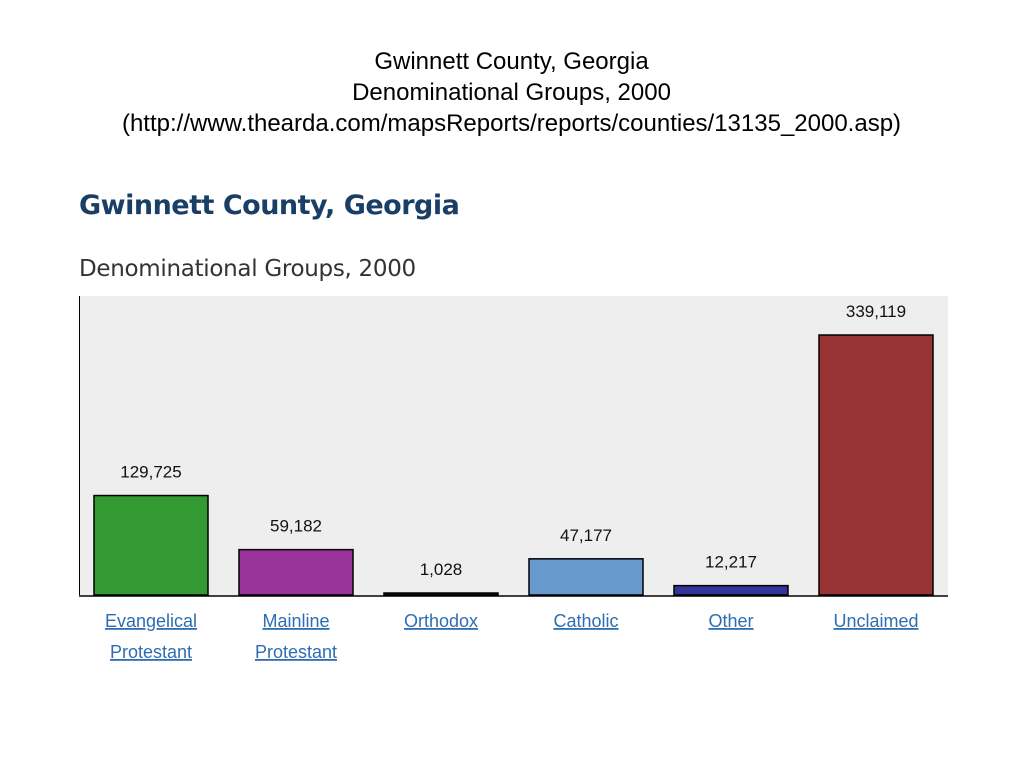 The width and height of the screenshot is (1023, 767). I want to click on category-label-0-line-0: Evangelical, so click(151, 621).